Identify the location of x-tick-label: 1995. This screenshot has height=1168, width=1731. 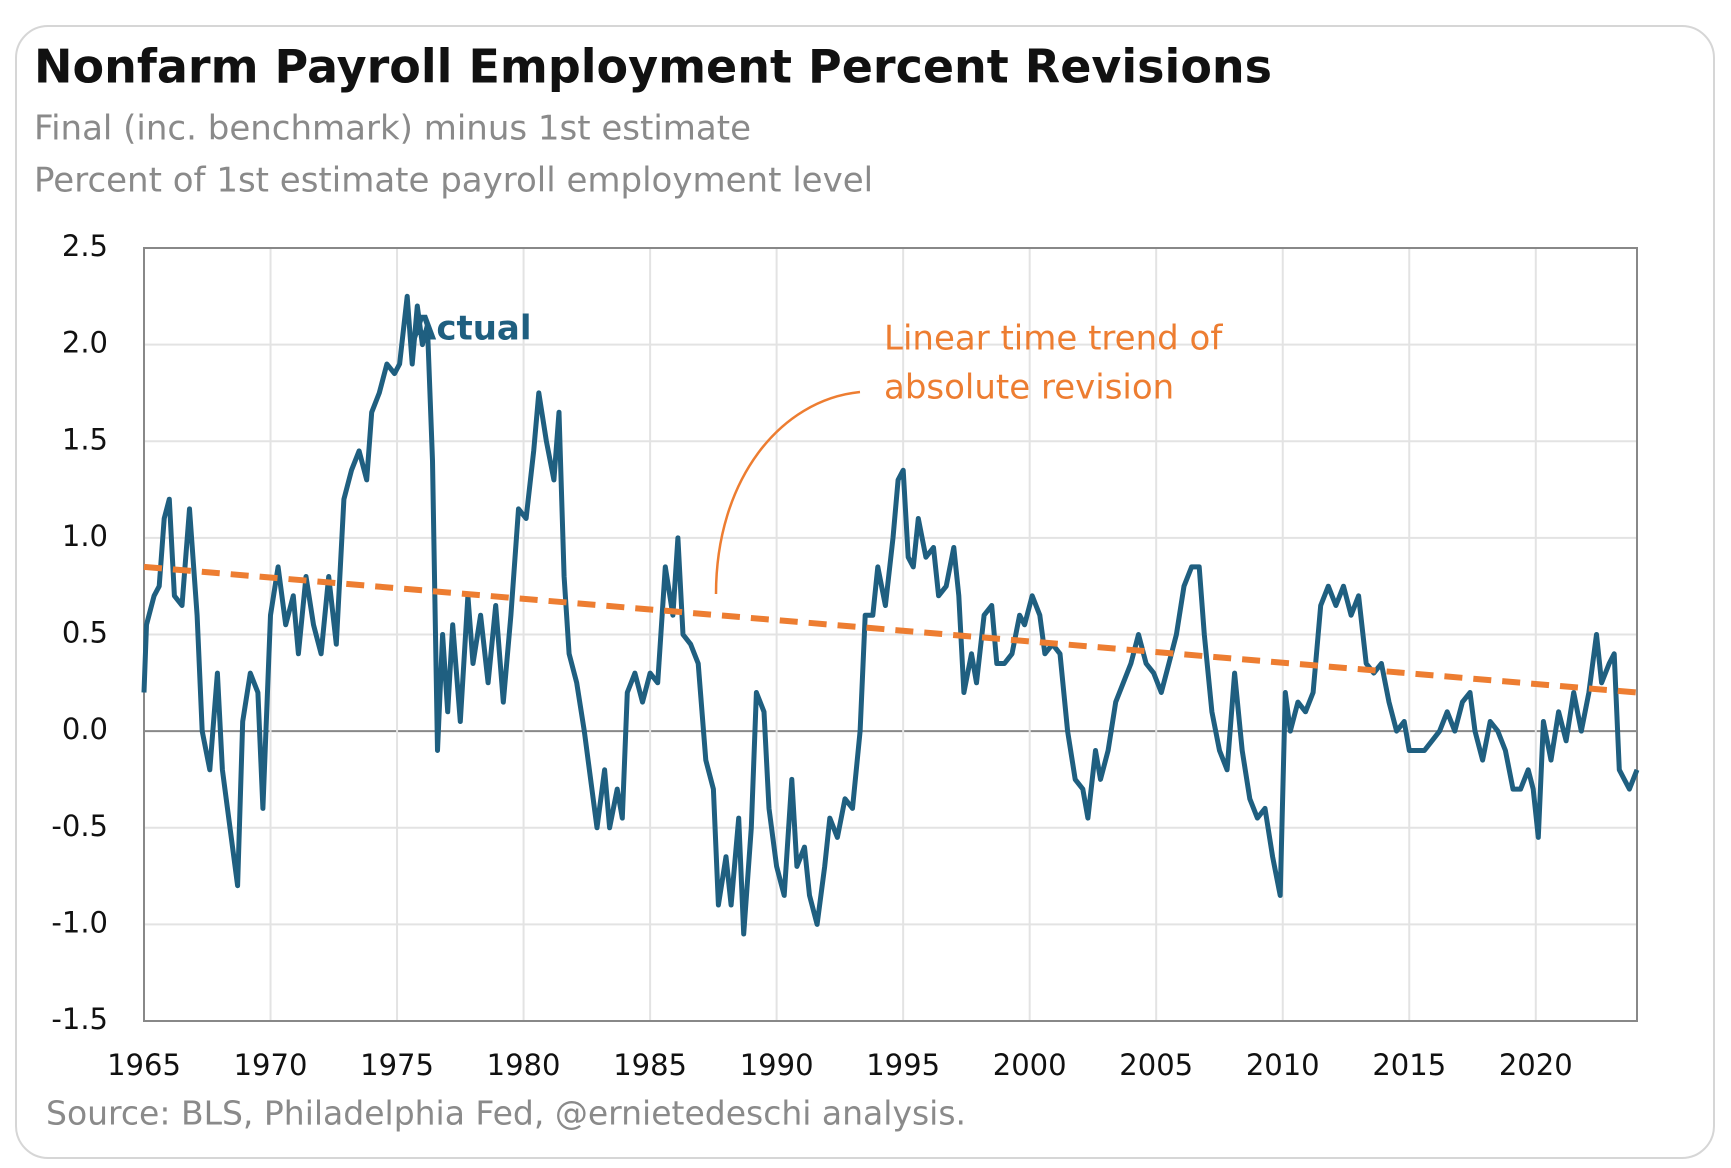
(903, 1065).